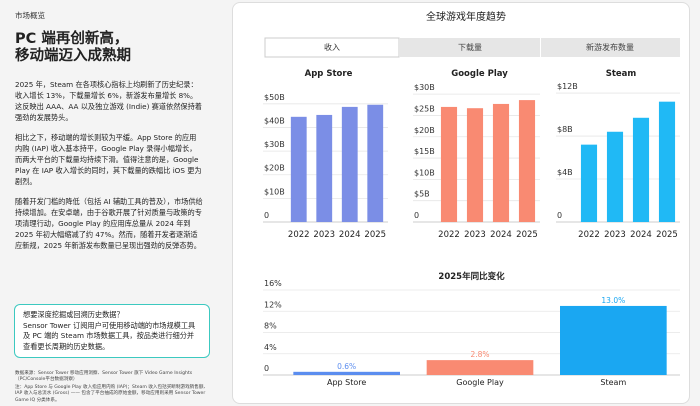  I want to click on y-tick-label: $12B, so click(567, 86).